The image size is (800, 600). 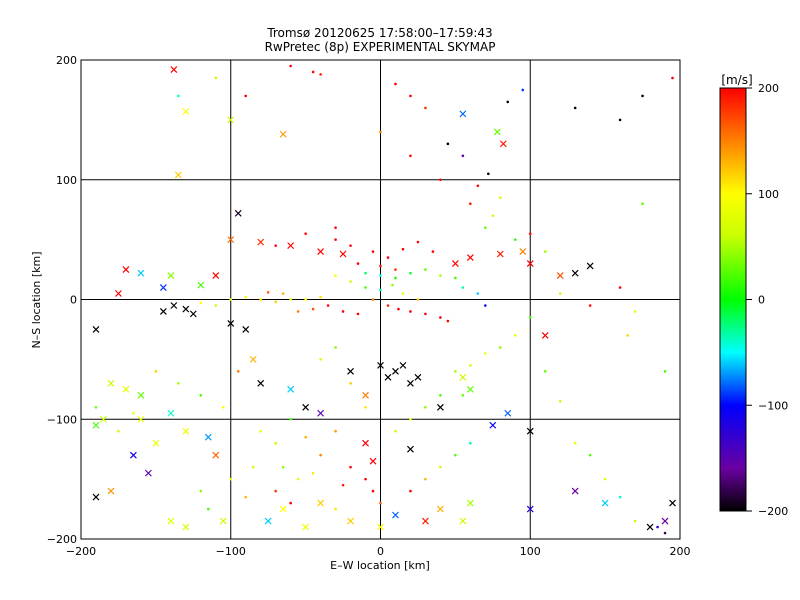 I want to click on chart-subtitle: RwPretec (8p) EXPERIMENTAL SKYMAP, so click(x=380, y=47).